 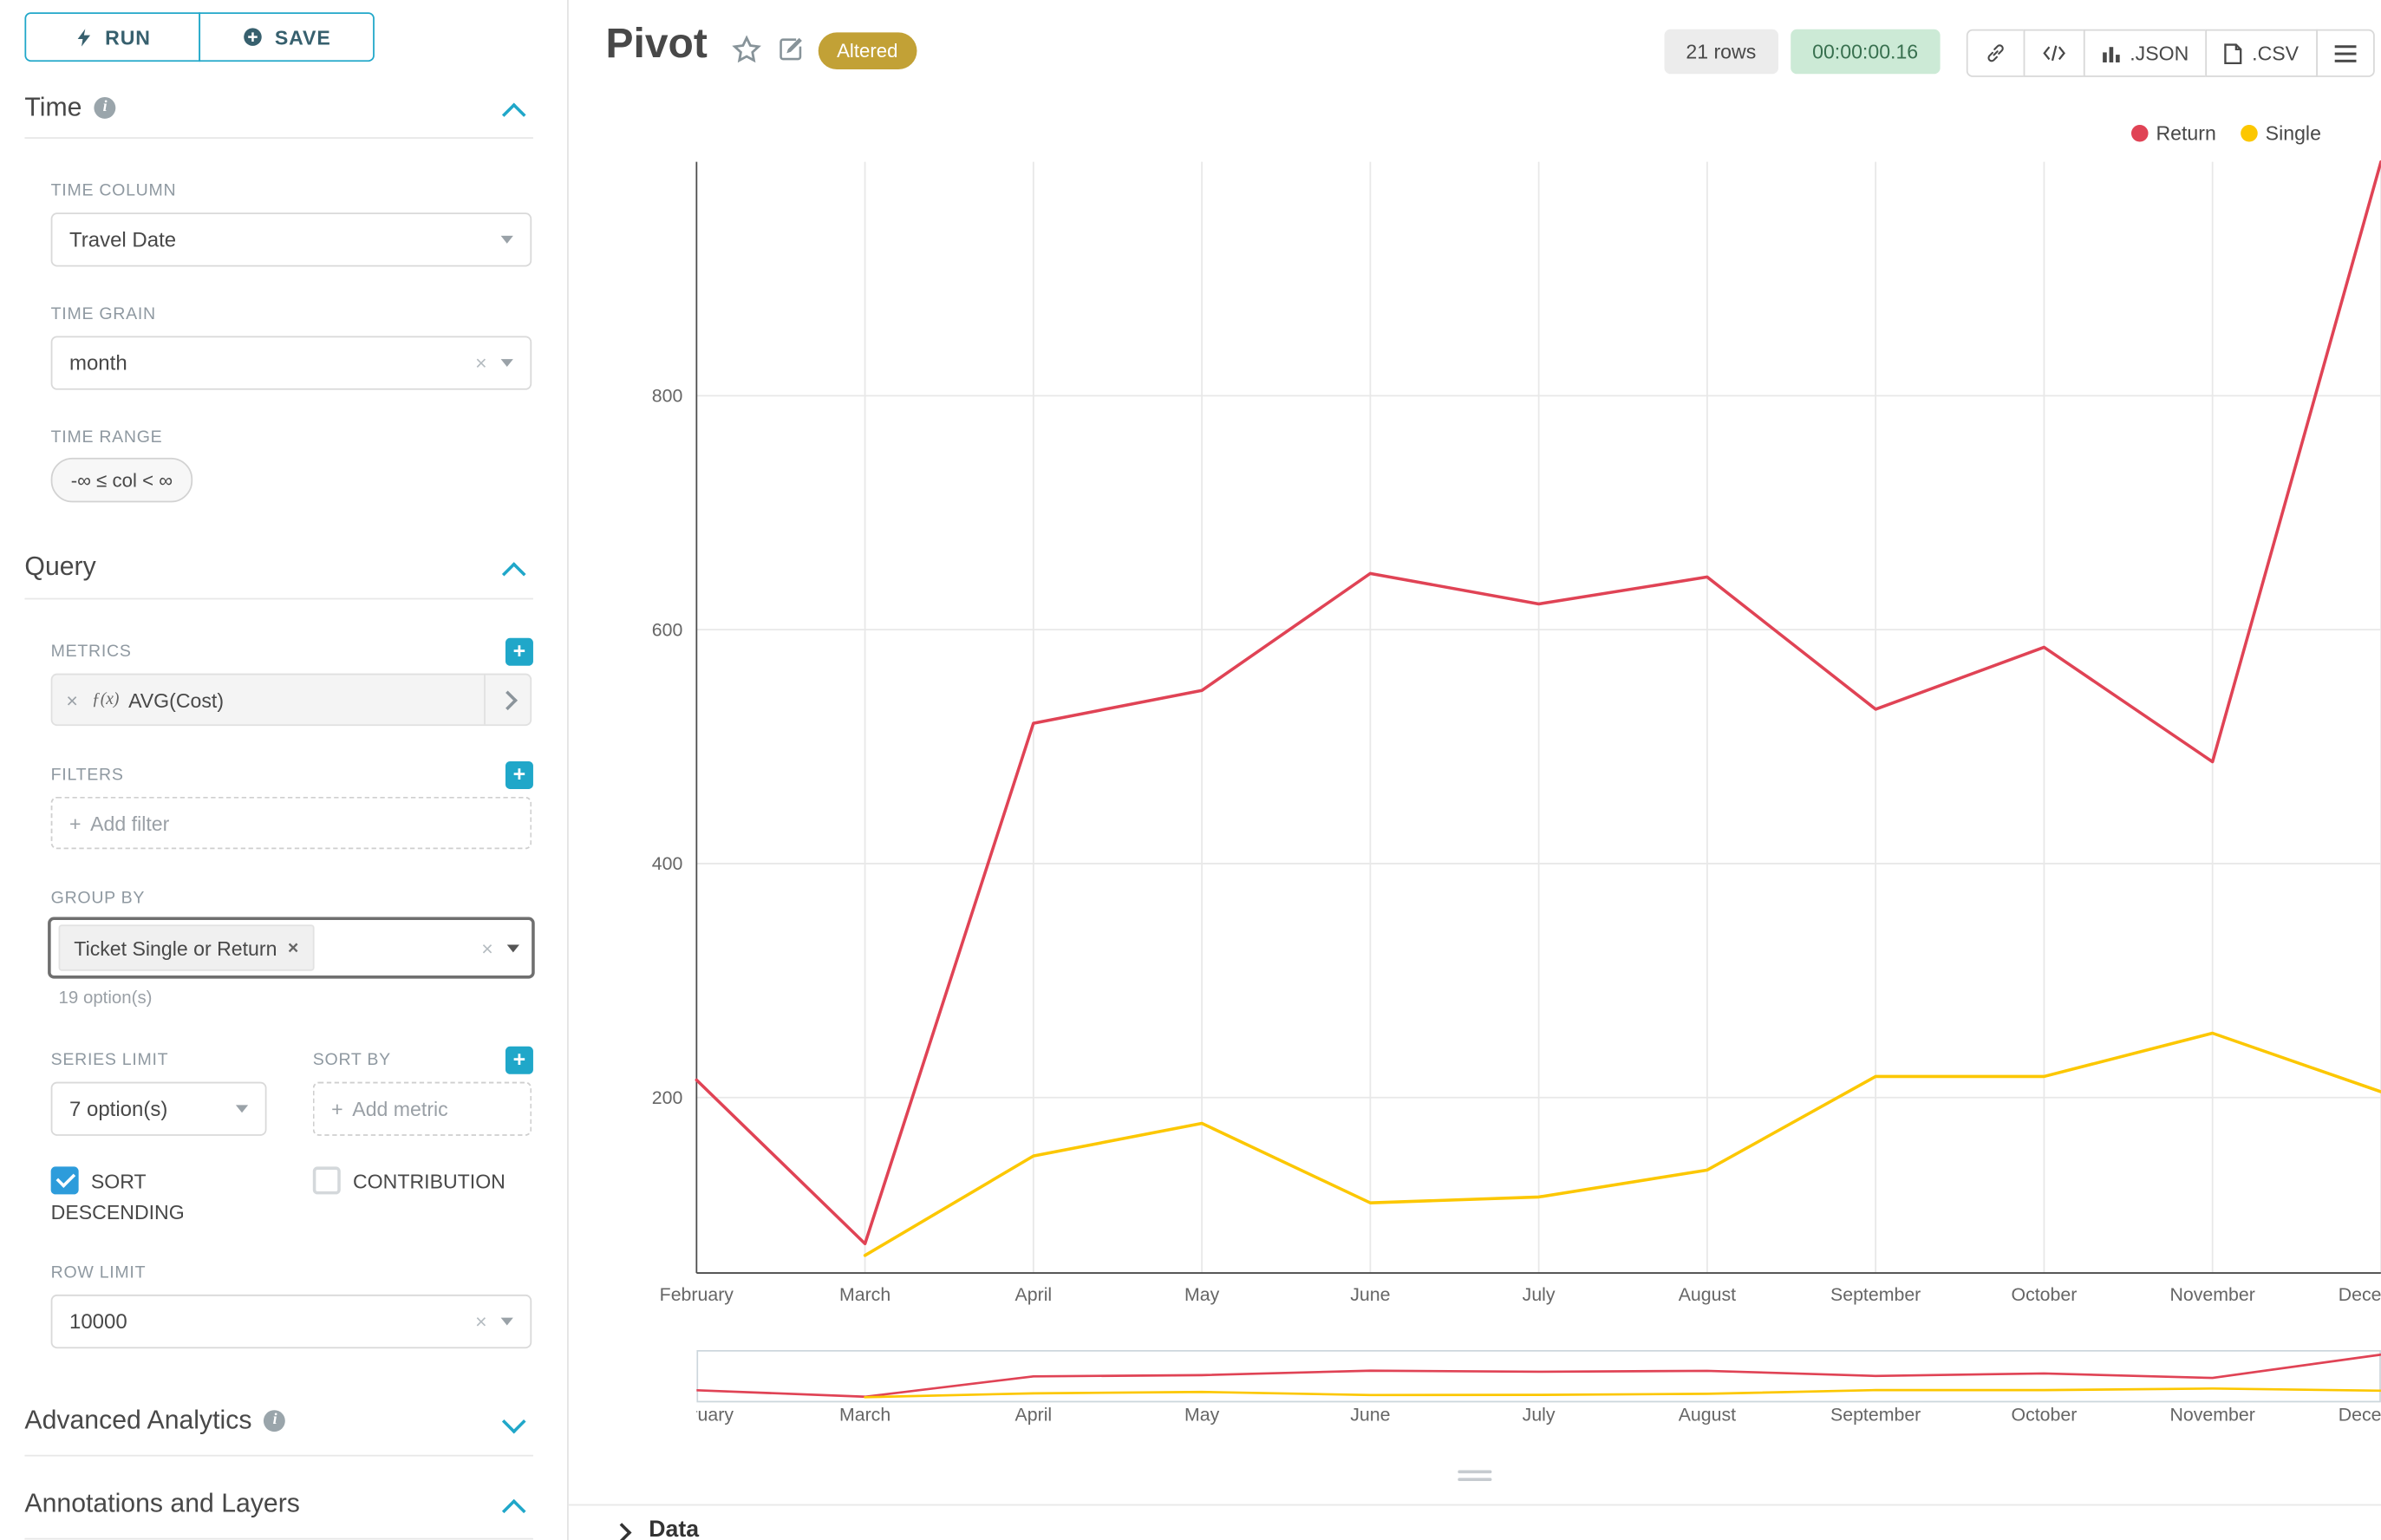 What do you see at coordinates (507, 700) in the screenshot?
I see `expand-metric-button` at bounding box center [507, 700].